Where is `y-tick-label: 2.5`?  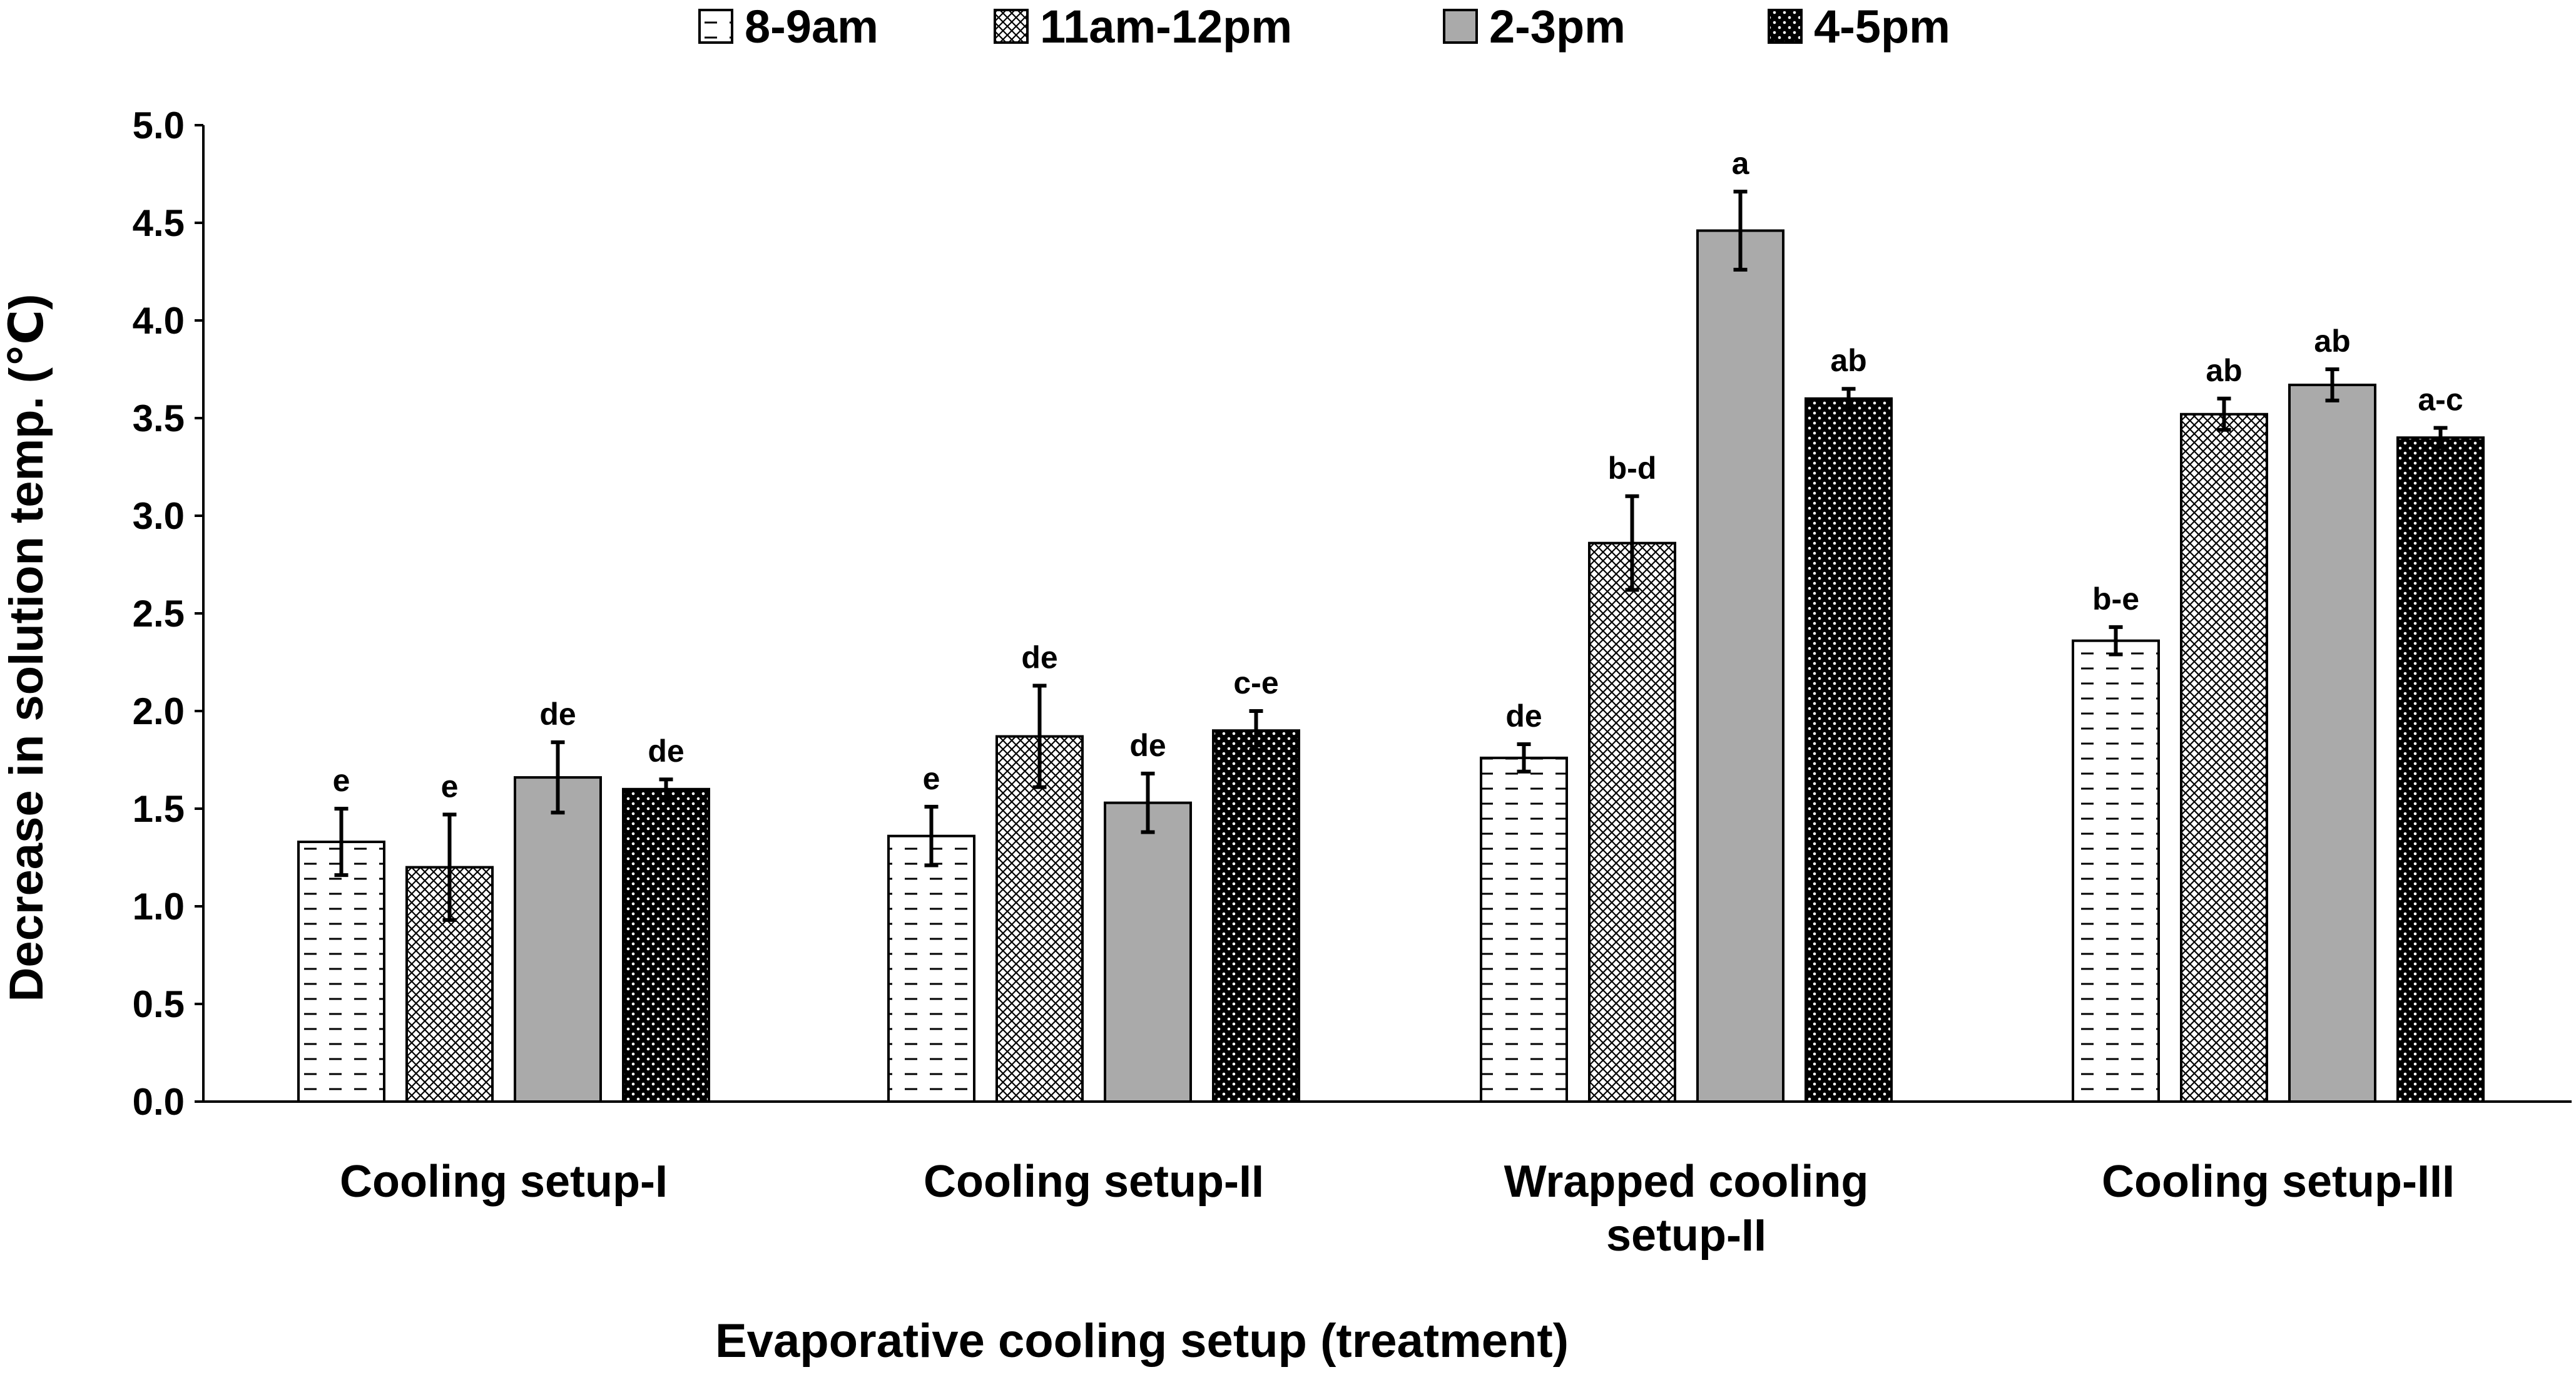
y-tick-label: 2.5 is located at coordinates (159, 614).